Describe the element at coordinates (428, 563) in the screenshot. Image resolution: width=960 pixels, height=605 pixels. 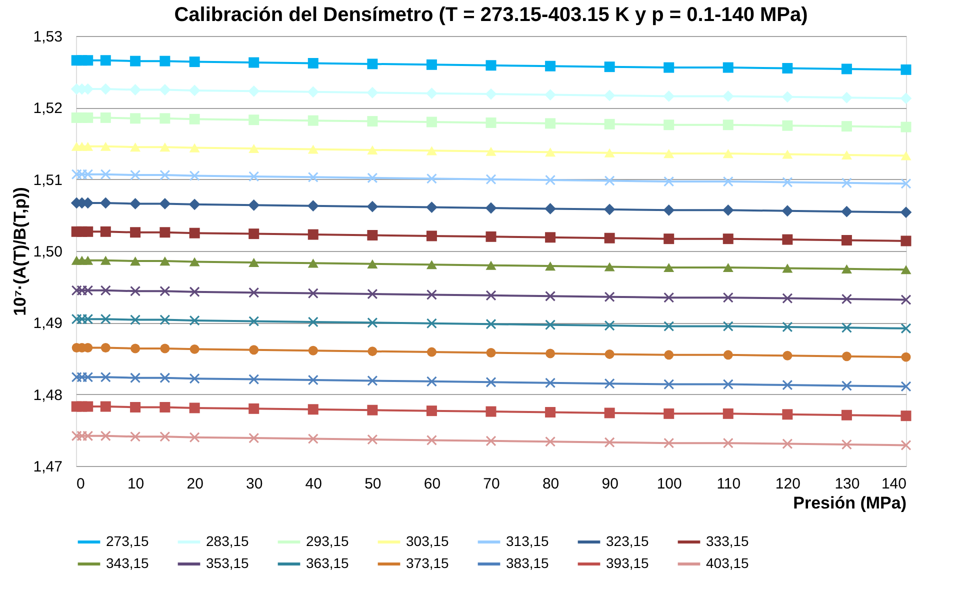
I see `legend-label: 373,15` at that location.